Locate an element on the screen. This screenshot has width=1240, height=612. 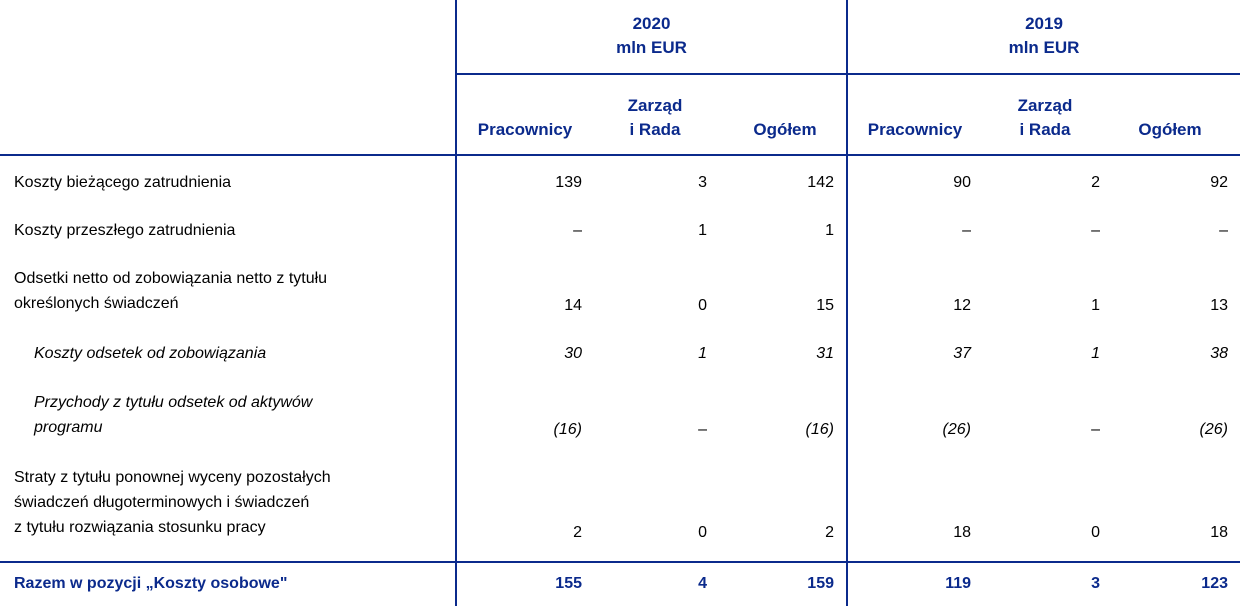
cell-value: 12 is located at coordinates (962, 305).